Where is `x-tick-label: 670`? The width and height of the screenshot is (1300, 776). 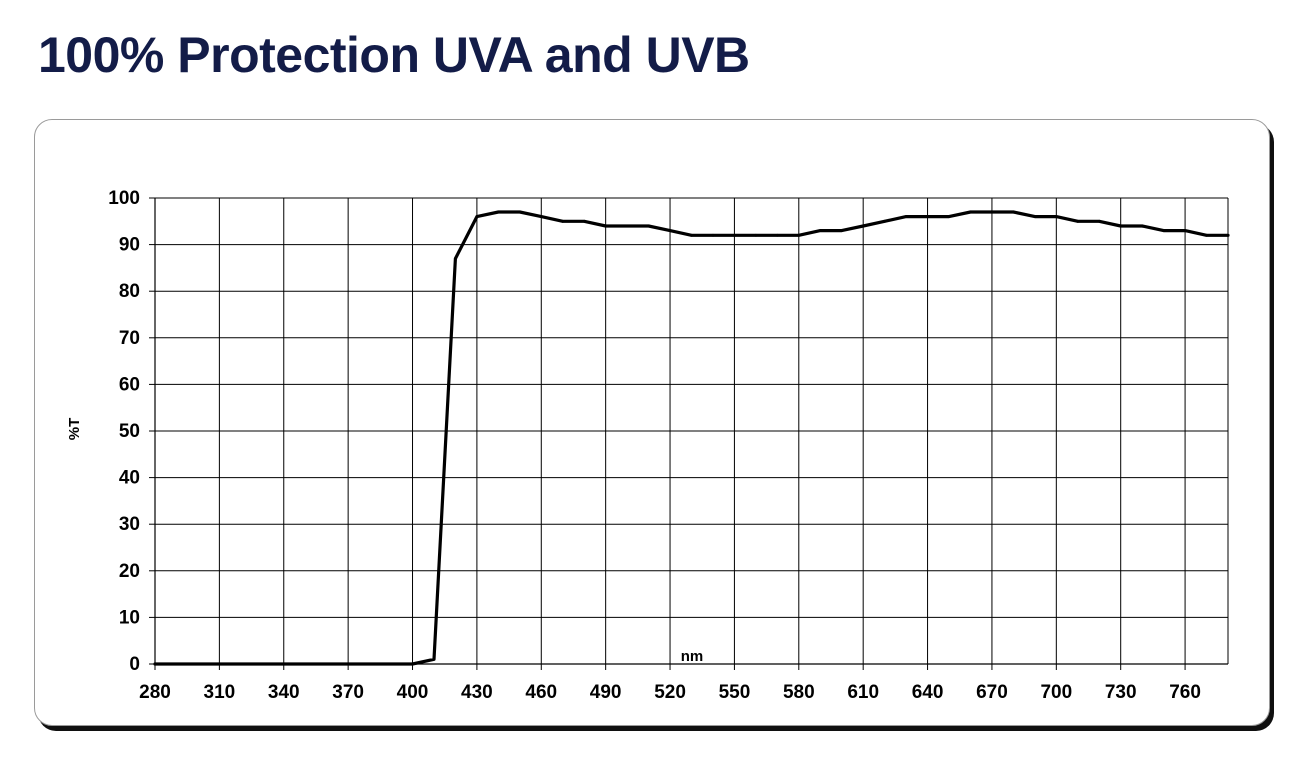
x-tick-label: 670 is located at coordinates (992, 692).